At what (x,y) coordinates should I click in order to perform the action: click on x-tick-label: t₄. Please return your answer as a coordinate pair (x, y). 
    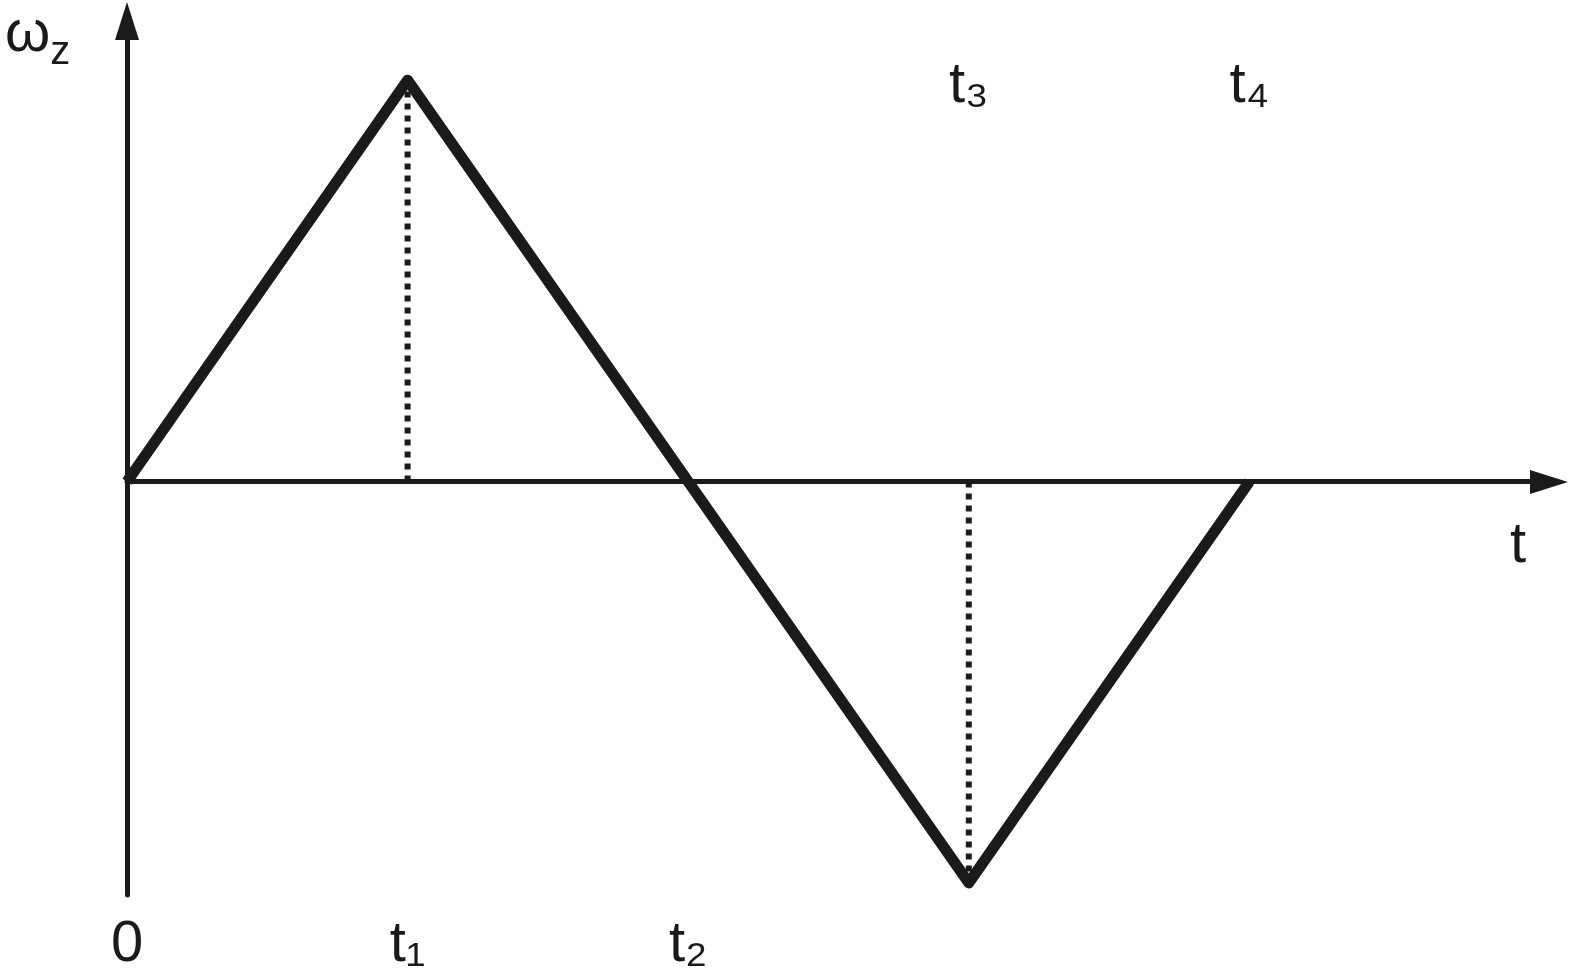
    Looking at the image, I should click on (1249, 81).